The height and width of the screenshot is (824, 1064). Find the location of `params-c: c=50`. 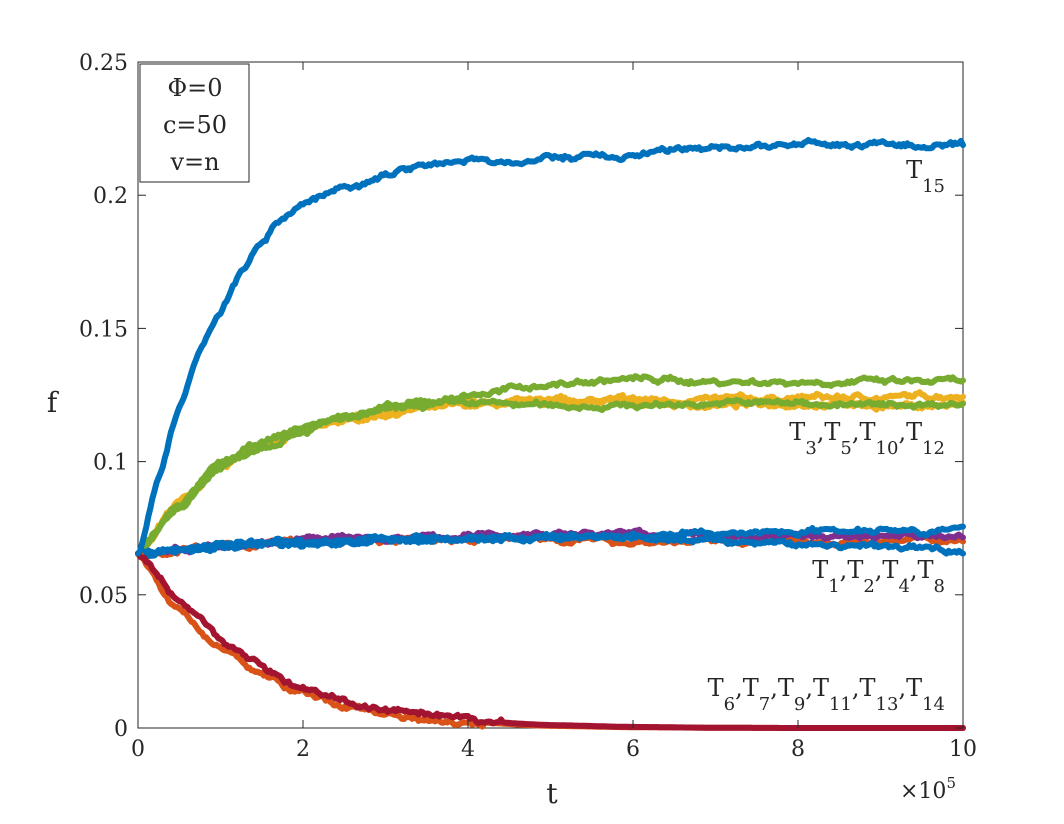

params-c: c=50 is located at coordinates (195, 125).